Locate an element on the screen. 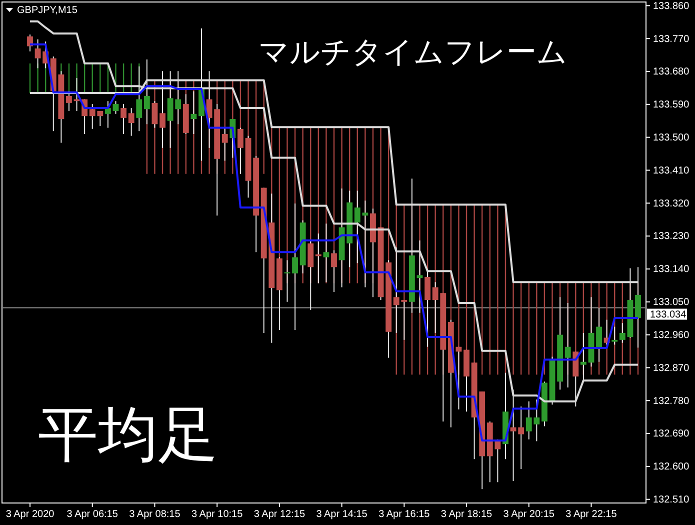  y-tick-label: 132.870 is located at coordinates (671, 368).